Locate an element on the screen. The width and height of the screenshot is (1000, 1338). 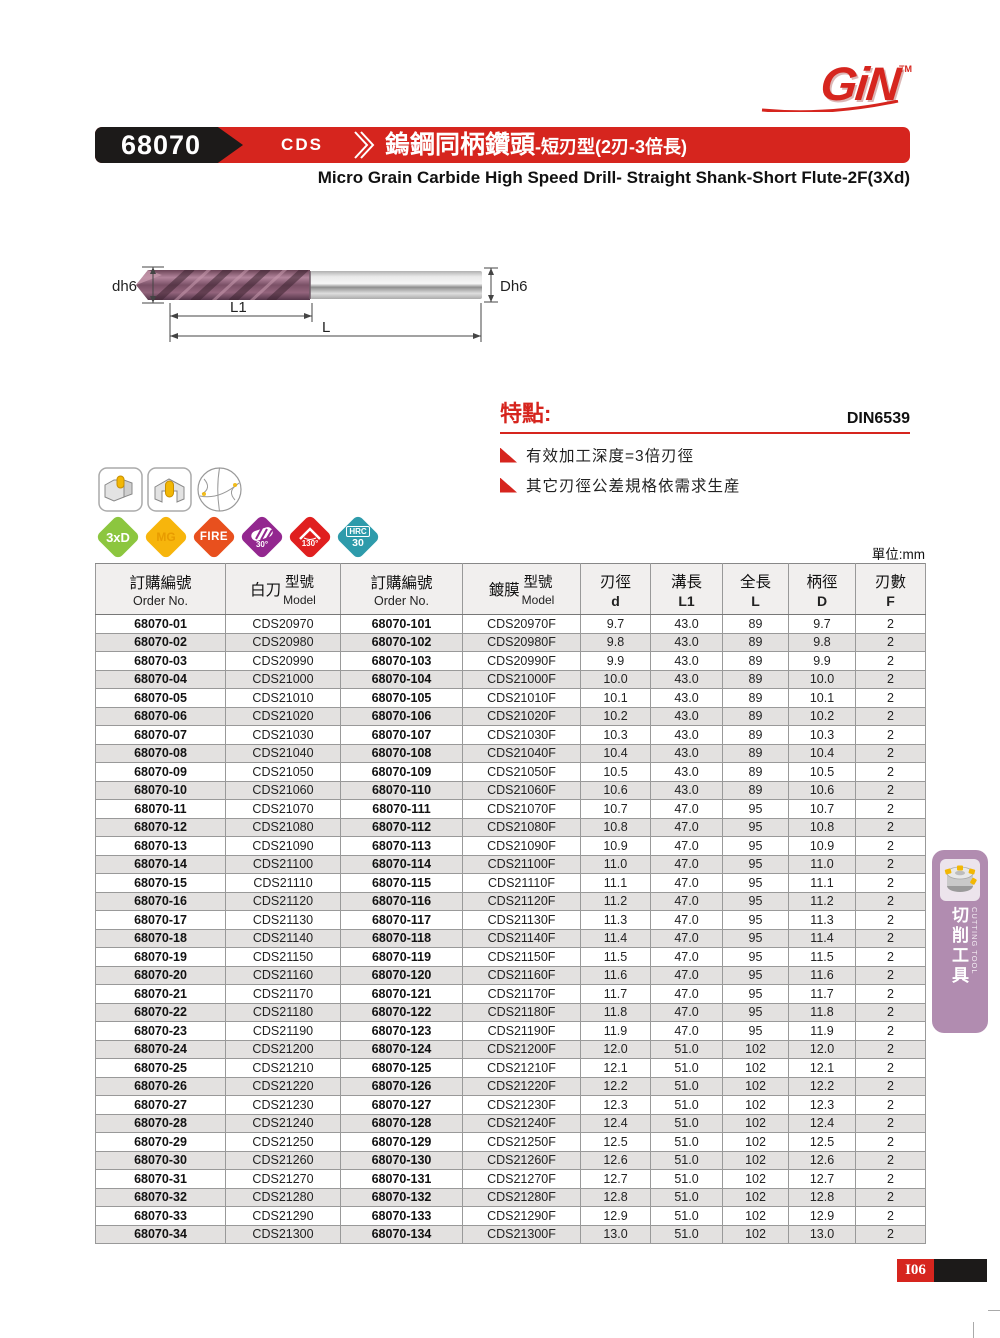
cell-order-no: 68070-25 is located at coordinates (160, 1068).